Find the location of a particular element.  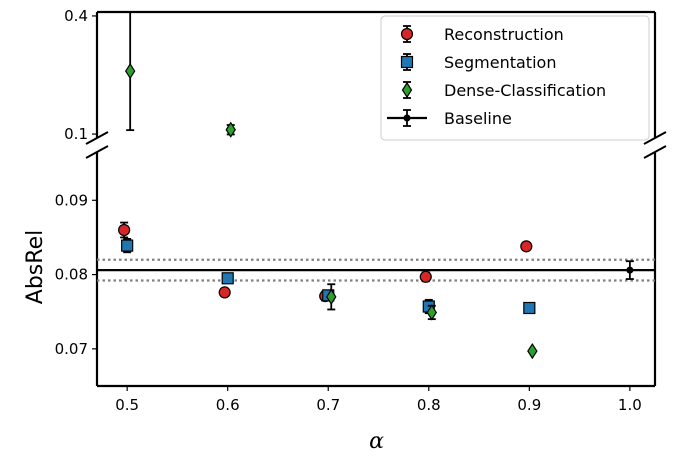

upper-y-tick-label: 0.4 is located at coordinates (76, 16).